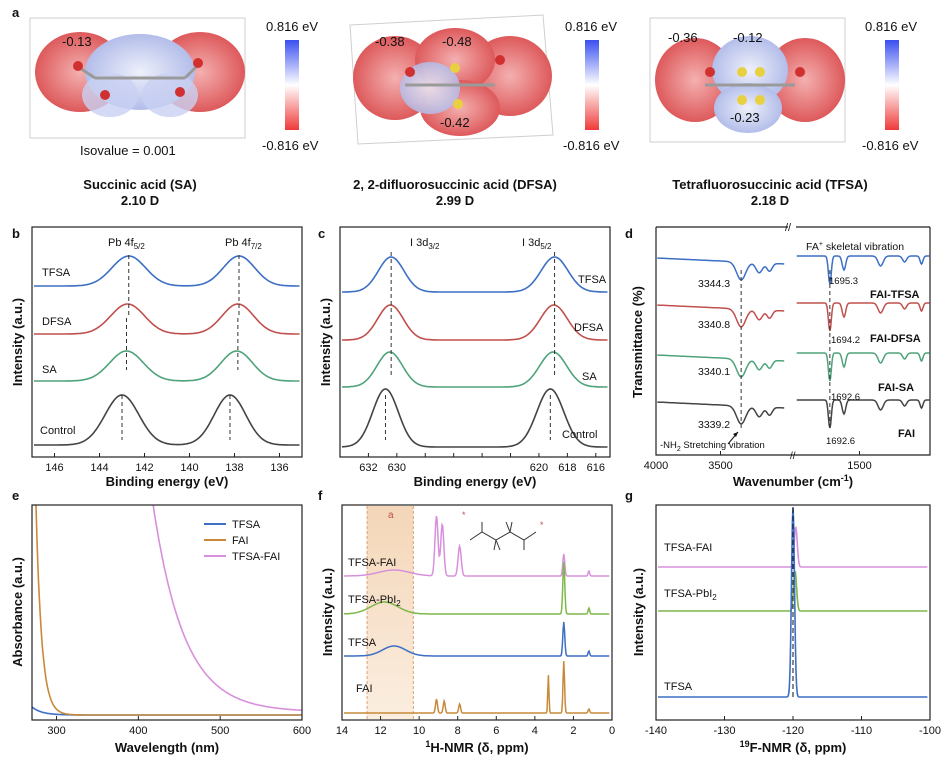 This screenshot has width=945, height=772. I want to click on x-axis-title: 1H-NMR (δ, ppm), so click(476, 747).